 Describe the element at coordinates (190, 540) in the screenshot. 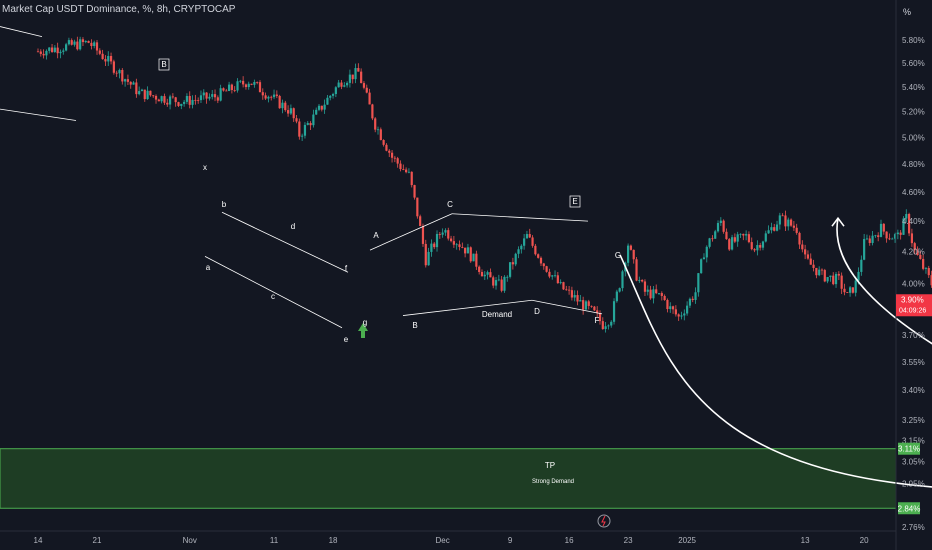

I see `x-tick-label: Nov` at that location.